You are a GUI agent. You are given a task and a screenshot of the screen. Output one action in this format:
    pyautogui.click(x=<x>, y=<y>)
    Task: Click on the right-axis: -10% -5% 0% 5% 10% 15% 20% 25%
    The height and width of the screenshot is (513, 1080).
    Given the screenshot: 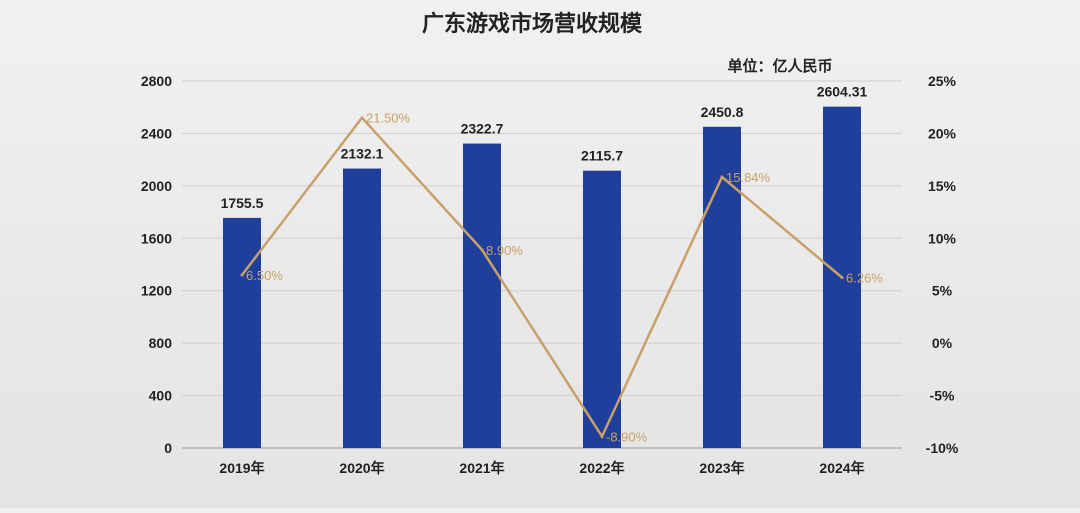 What is the action you would take?
    pyautogui.click(x=942, y=264)
    